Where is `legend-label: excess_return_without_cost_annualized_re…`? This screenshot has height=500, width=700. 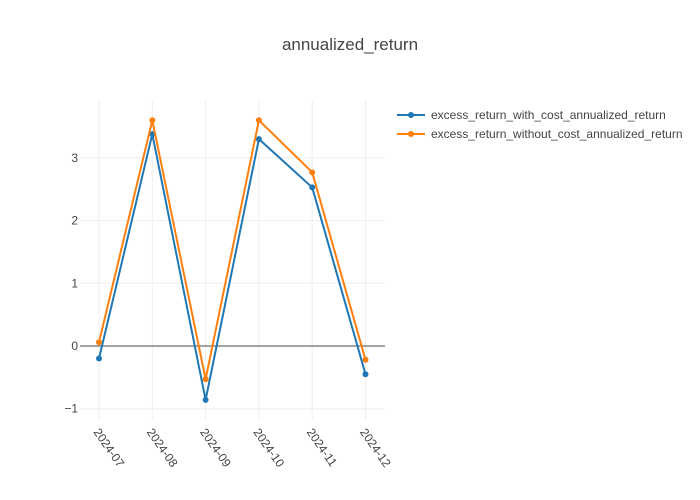 legend-label: excess_return_without_cost_annualized_re… is located at coordinates (557, 134).